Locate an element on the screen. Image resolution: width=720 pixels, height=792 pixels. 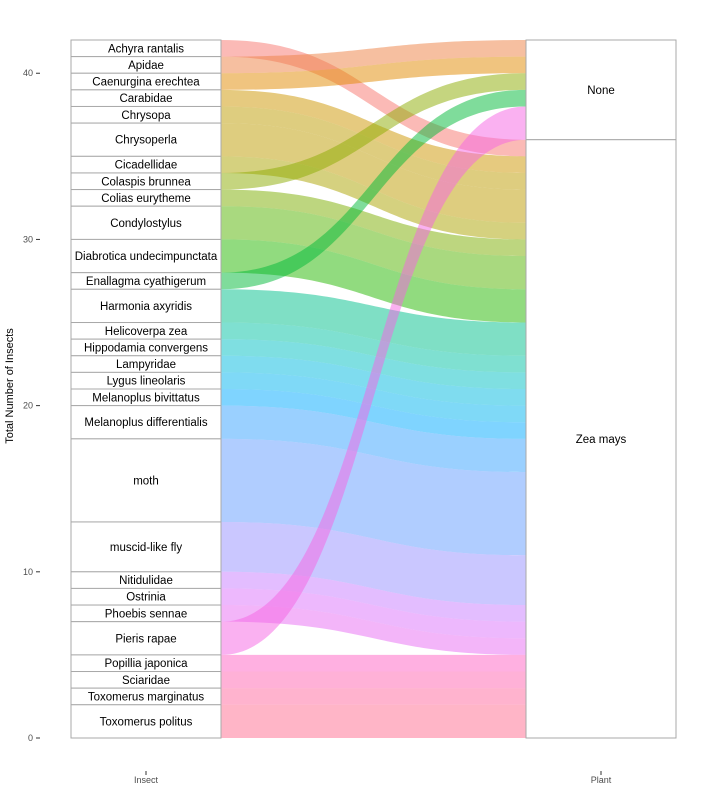
stratum-harmonia-axyridis is located at coordinates (146, 306).